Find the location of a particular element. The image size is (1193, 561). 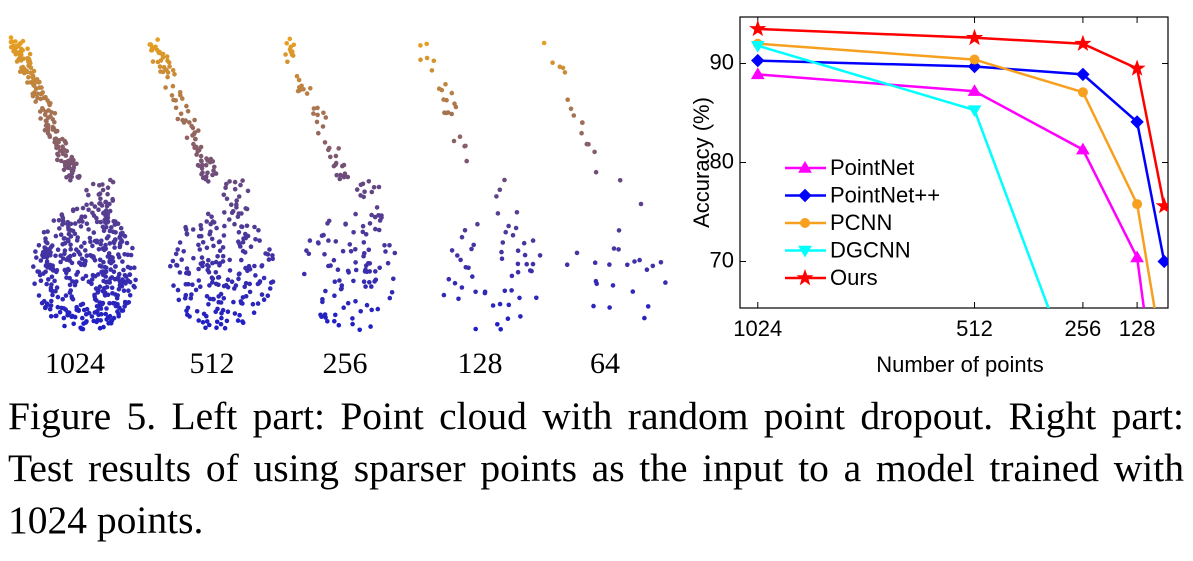

guitar-cloud is located at coordinates (73, 183).